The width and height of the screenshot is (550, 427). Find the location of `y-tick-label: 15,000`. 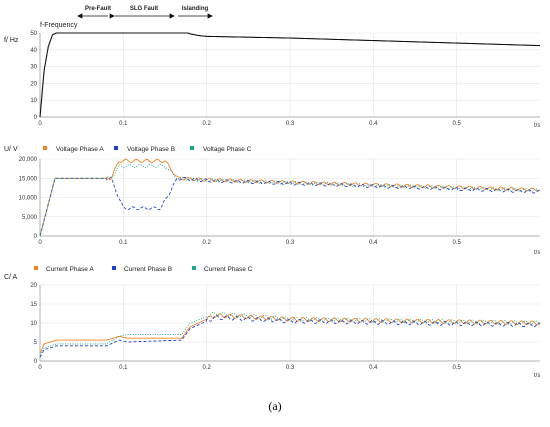

y-tick-label: 15,000 is located at coordinates (28, 179).